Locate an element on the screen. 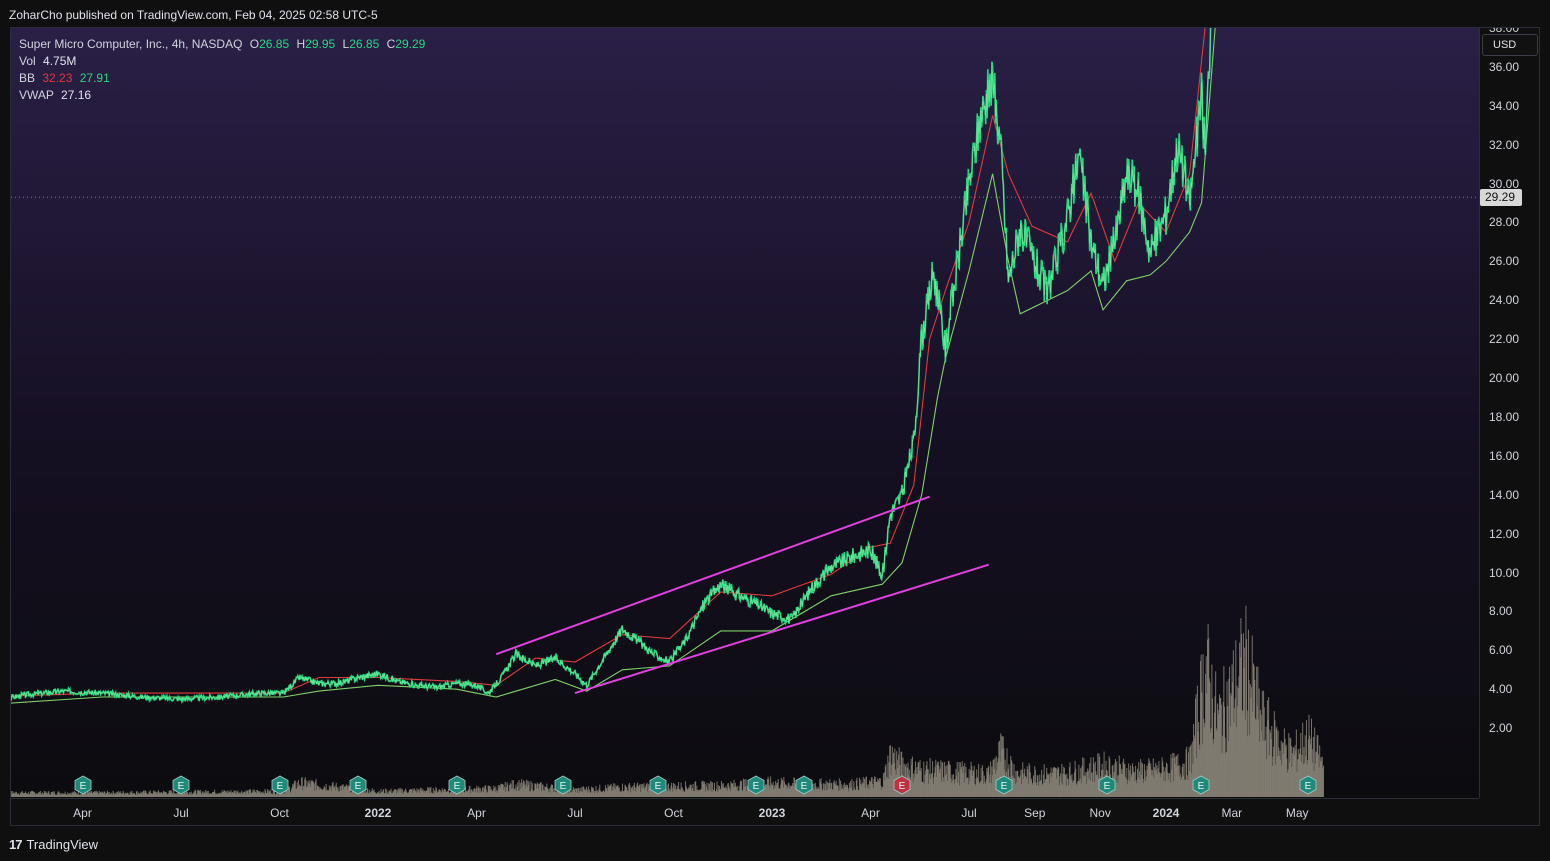 This screenshot has width=1550, height=861. channel-upper-line is located at coordinates (712, 575).